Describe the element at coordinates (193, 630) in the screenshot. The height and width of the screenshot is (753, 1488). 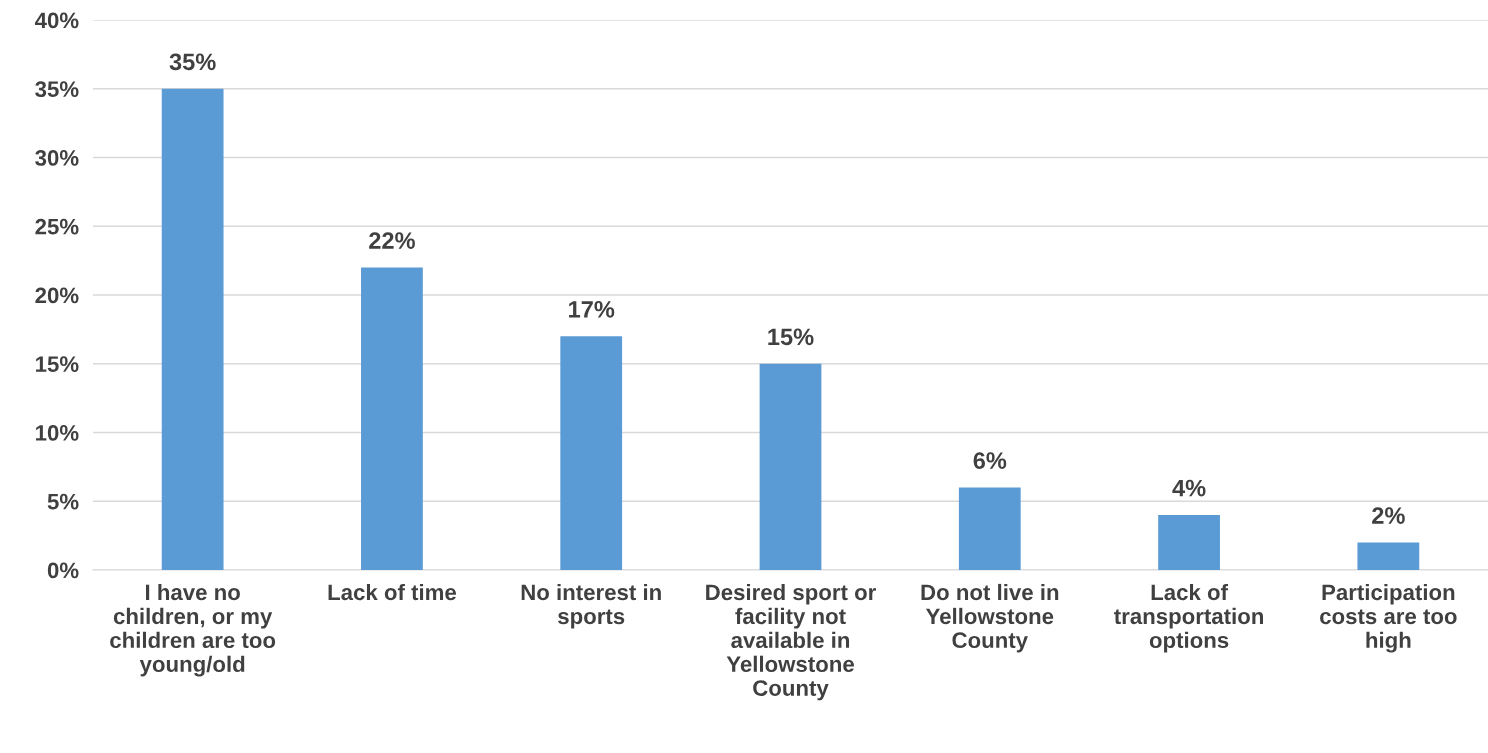
I see `x-tick-label: I have no children, or my children are too young/old` at that location.